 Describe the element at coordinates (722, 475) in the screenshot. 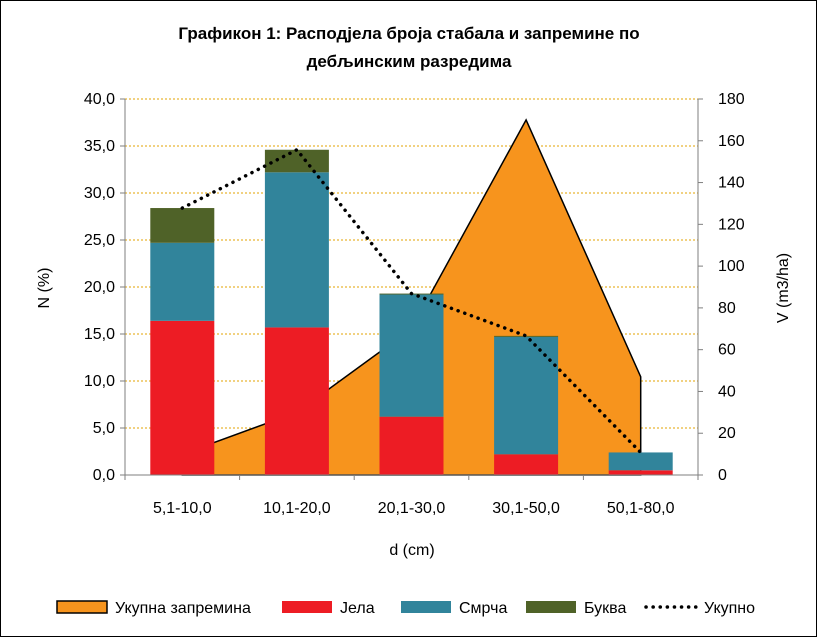

I see `y2-tick-label: 0` at that location.